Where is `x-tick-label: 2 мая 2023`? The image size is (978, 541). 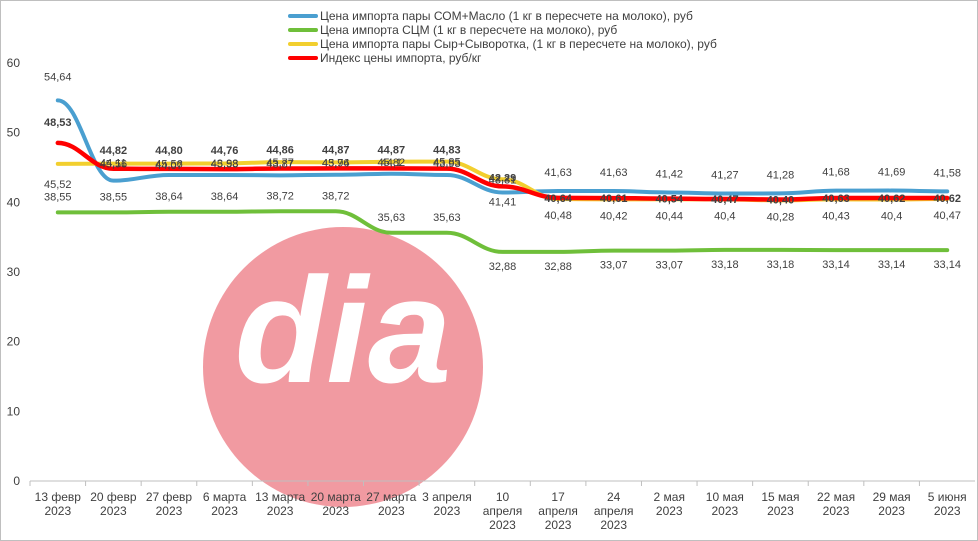 x-tick-label: 2 мая 2023 is located at coordinates (669, 504).